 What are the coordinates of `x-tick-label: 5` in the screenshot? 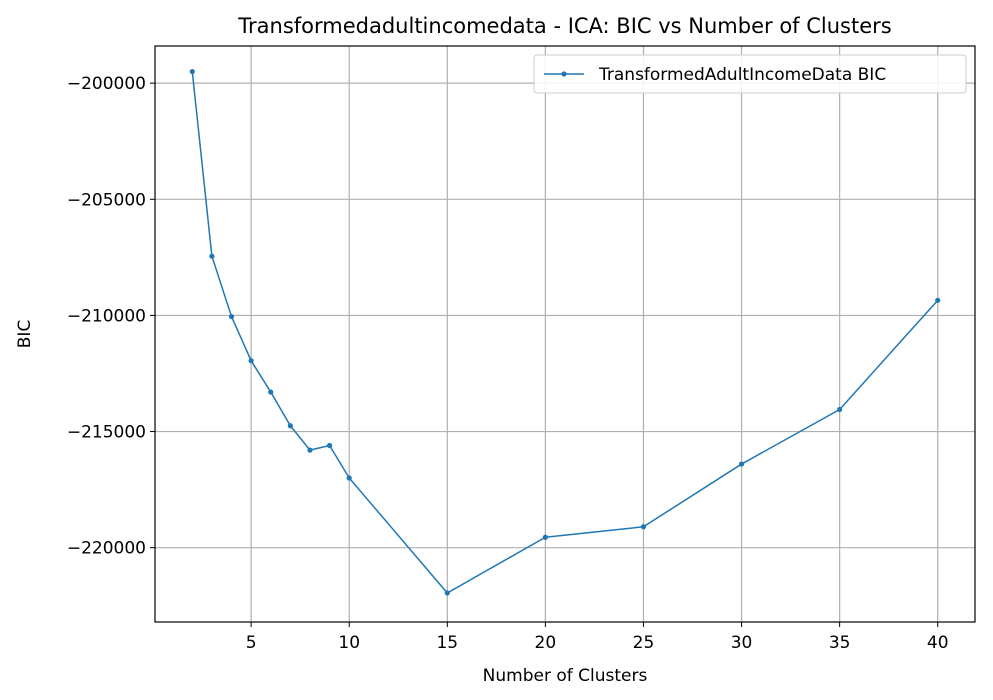 It's located at (251, 643).